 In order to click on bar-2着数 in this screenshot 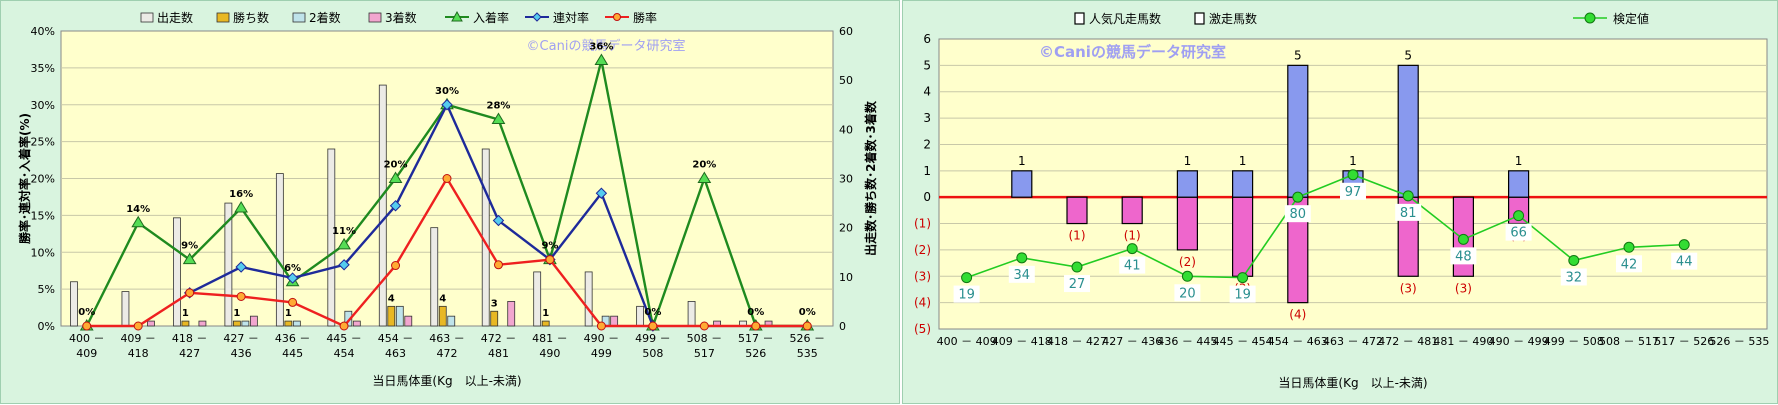, I will do `click(296, 323)`.